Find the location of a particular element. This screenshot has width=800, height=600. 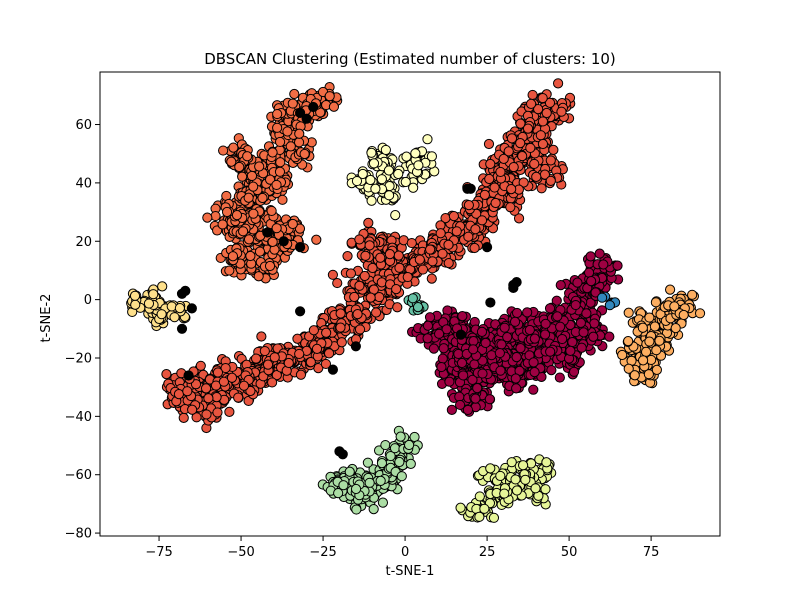

x-tick-label: −75 is located at coordinates (158, 552).